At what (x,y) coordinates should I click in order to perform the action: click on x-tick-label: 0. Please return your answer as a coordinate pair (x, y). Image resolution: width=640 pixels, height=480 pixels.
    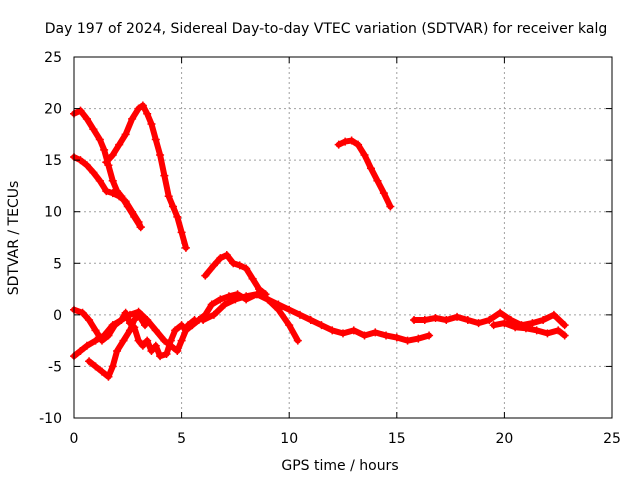
    Looking at the image, I should click on (74, 439).